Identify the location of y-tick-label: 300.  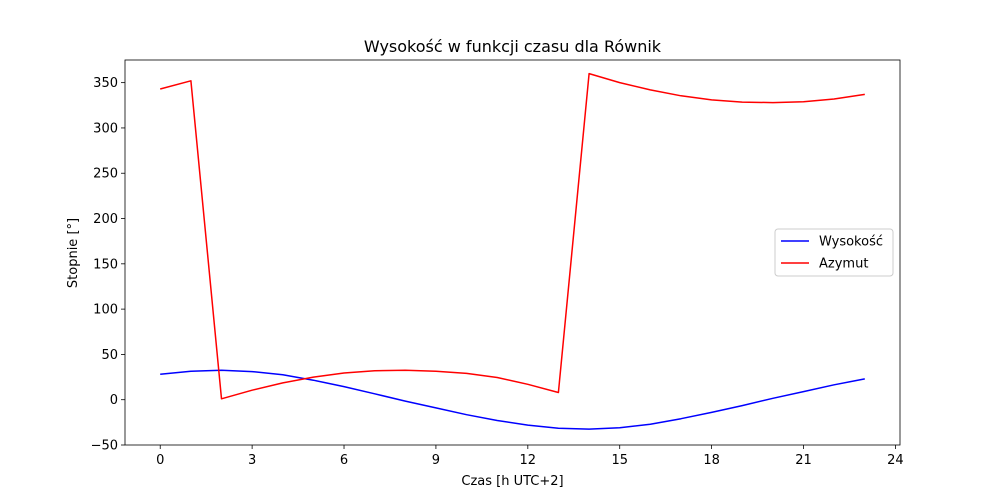
(105, 128).